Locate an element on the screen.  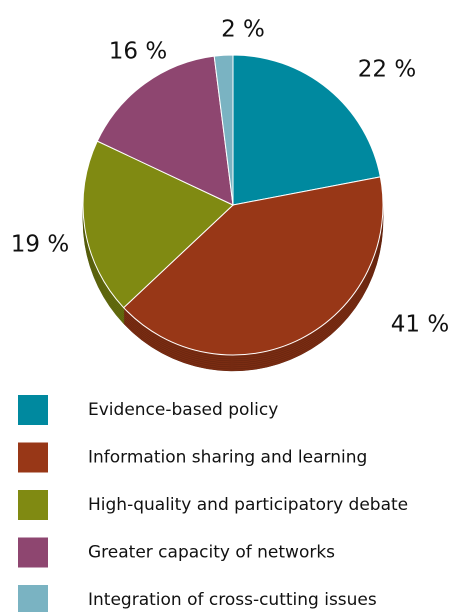
legend-label: High-quality and participatory debate is located at coordinates (248, 505).